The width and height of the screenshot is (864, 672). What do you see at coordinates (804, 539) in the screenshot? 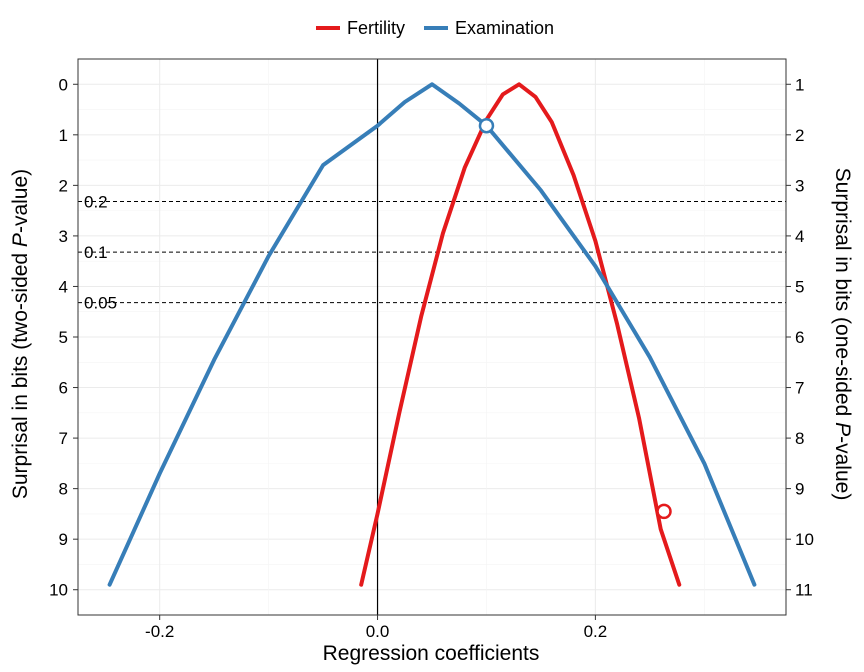
I see `y-right-tick-label: 10` at bounding box center [804, 539].